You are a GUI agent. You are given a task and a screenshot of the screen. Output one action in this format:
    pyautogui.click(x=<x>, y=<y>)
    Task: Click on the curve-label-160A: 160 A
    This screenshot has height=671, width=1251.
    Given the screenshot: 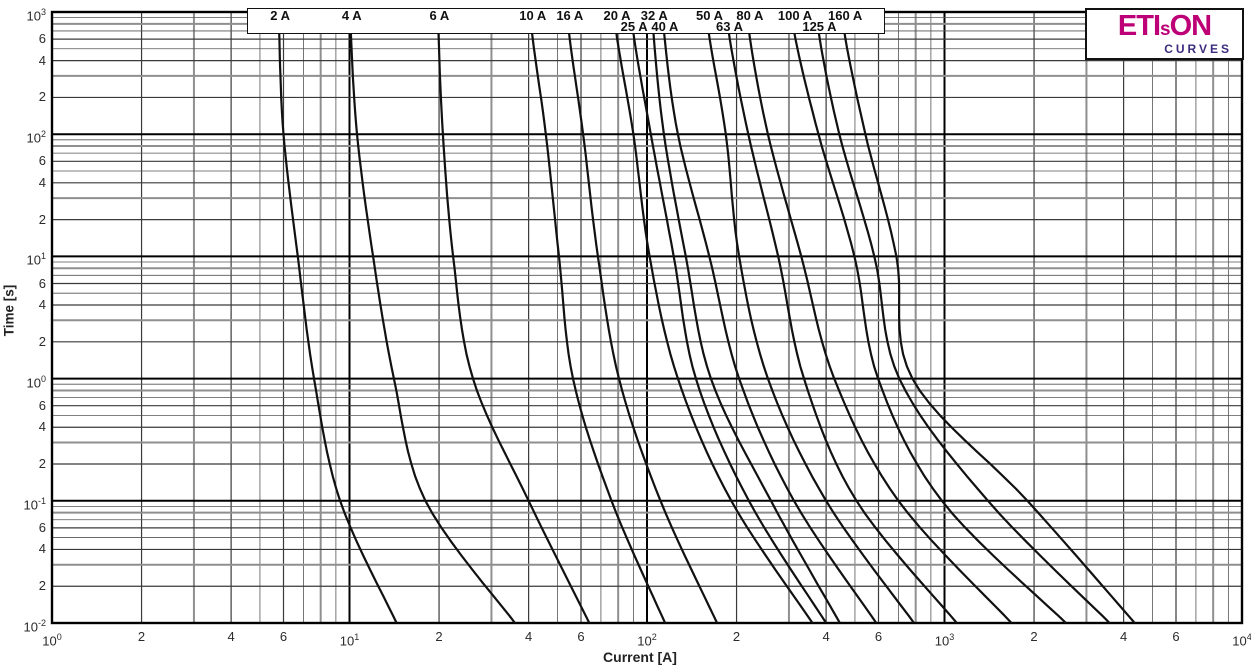 What is the action you would take?
    pyautogui.click(x=845, y=15)
    